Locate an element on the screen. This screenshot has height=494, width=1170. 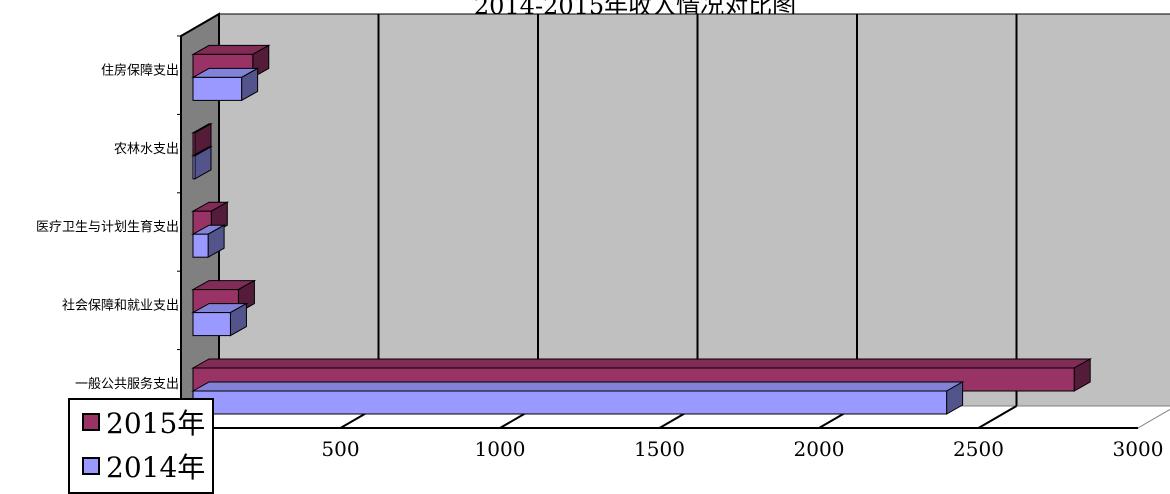
y-tick-label: 住房保障支出 is located at coordinates (140, 70).